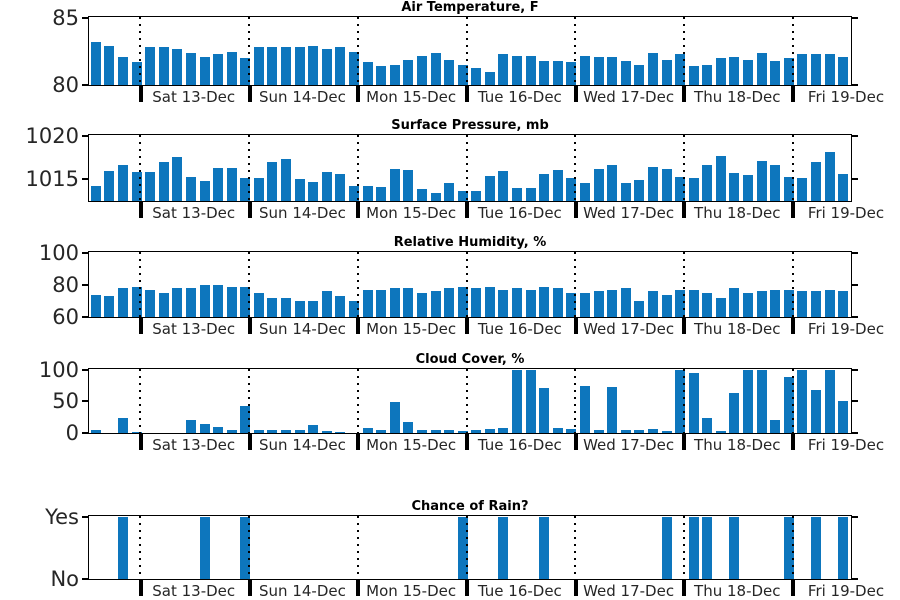  Describe the element at coordinates (737, 445) in the screenshot. I see `x-tick-label-day: Thu 18-Dec` at that location.